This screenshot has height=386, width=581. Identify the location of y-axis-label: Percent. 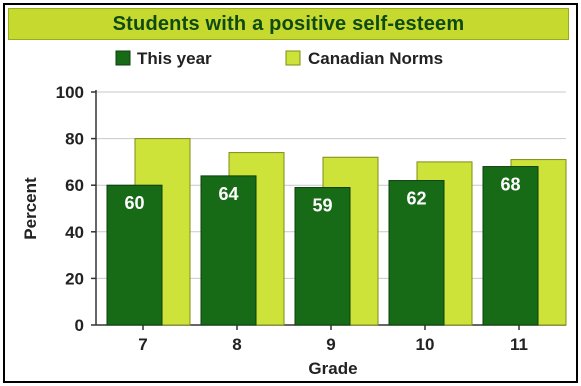
(30, 208).